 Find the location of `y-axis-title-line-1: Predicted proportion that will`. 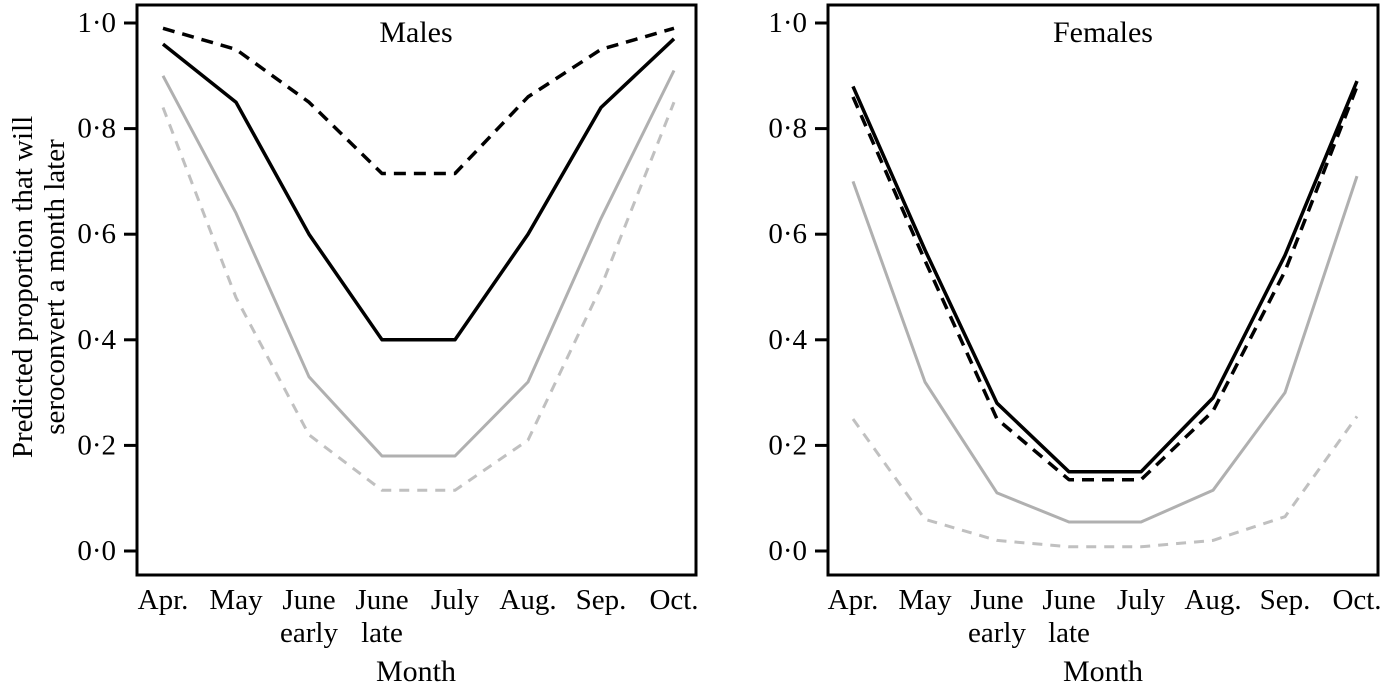

y-axis-title-line-1: Predicted proportion that will is located at coordinates (23, 287).